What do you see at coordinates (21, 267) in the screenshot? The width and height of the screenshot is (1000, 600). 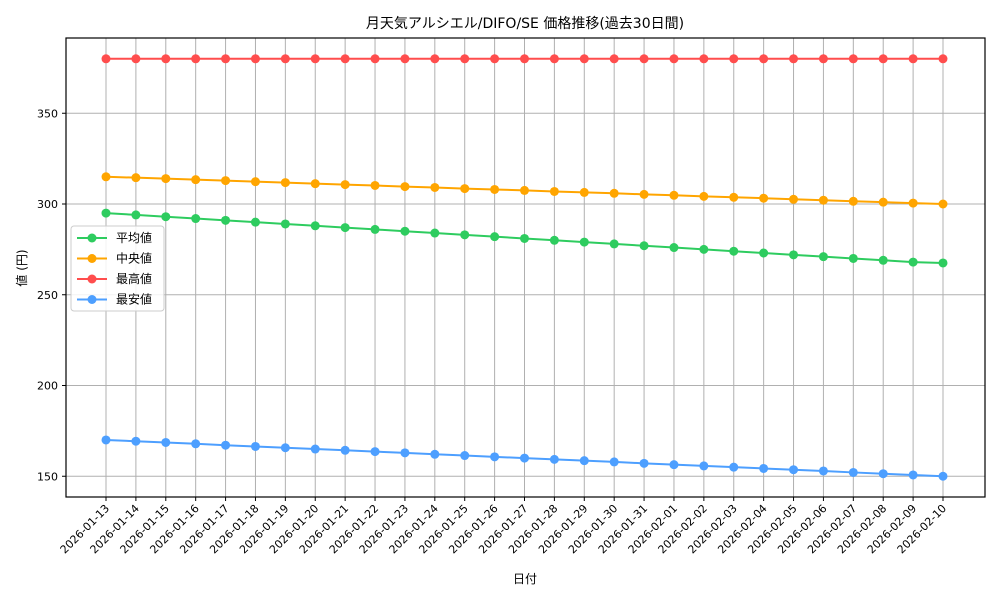 I see `y-axis-label: 値 (円)` at bounding box center [21, 267].